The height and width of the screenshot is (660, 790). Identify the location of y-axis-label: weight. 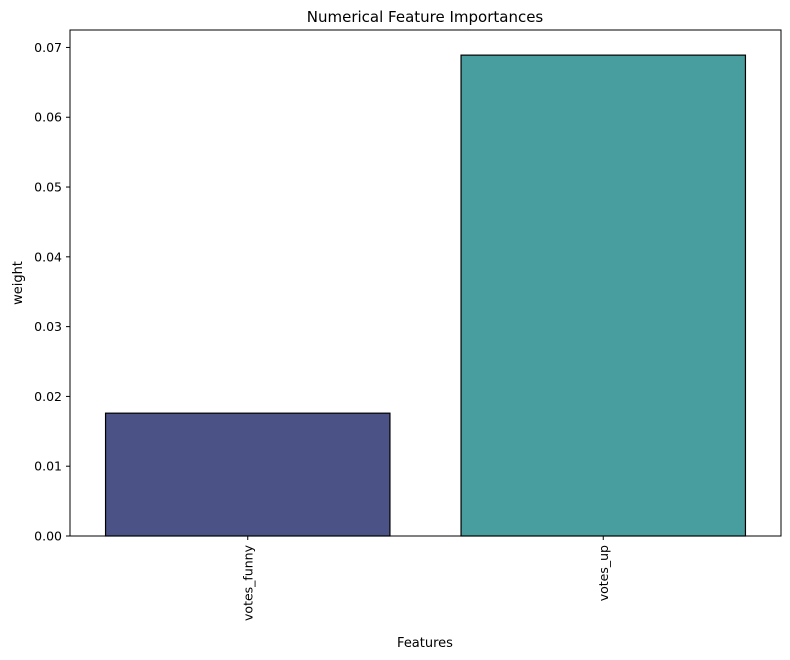
(18, 283).